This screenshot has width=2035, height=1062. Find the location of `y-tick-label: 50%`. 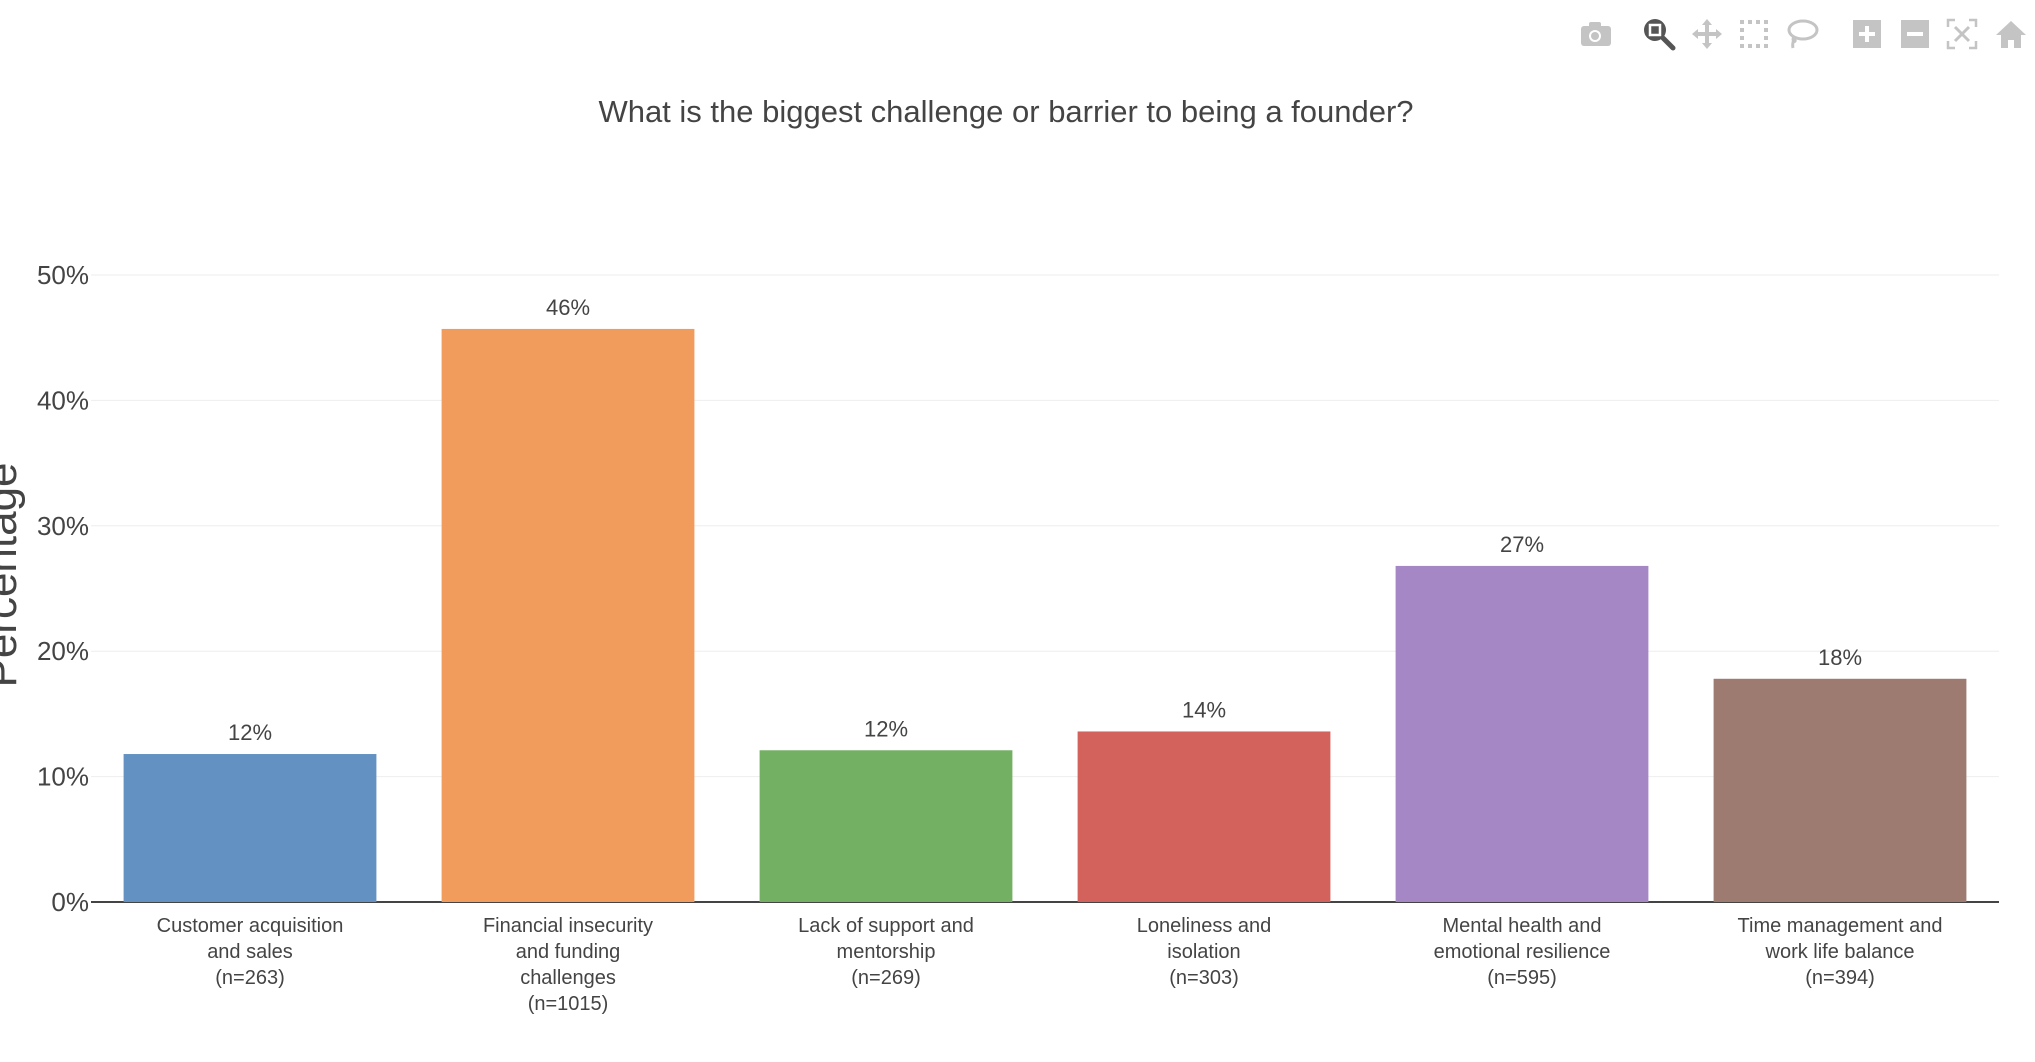

y-tick-label: 50% is located at coordinates (63, 275).